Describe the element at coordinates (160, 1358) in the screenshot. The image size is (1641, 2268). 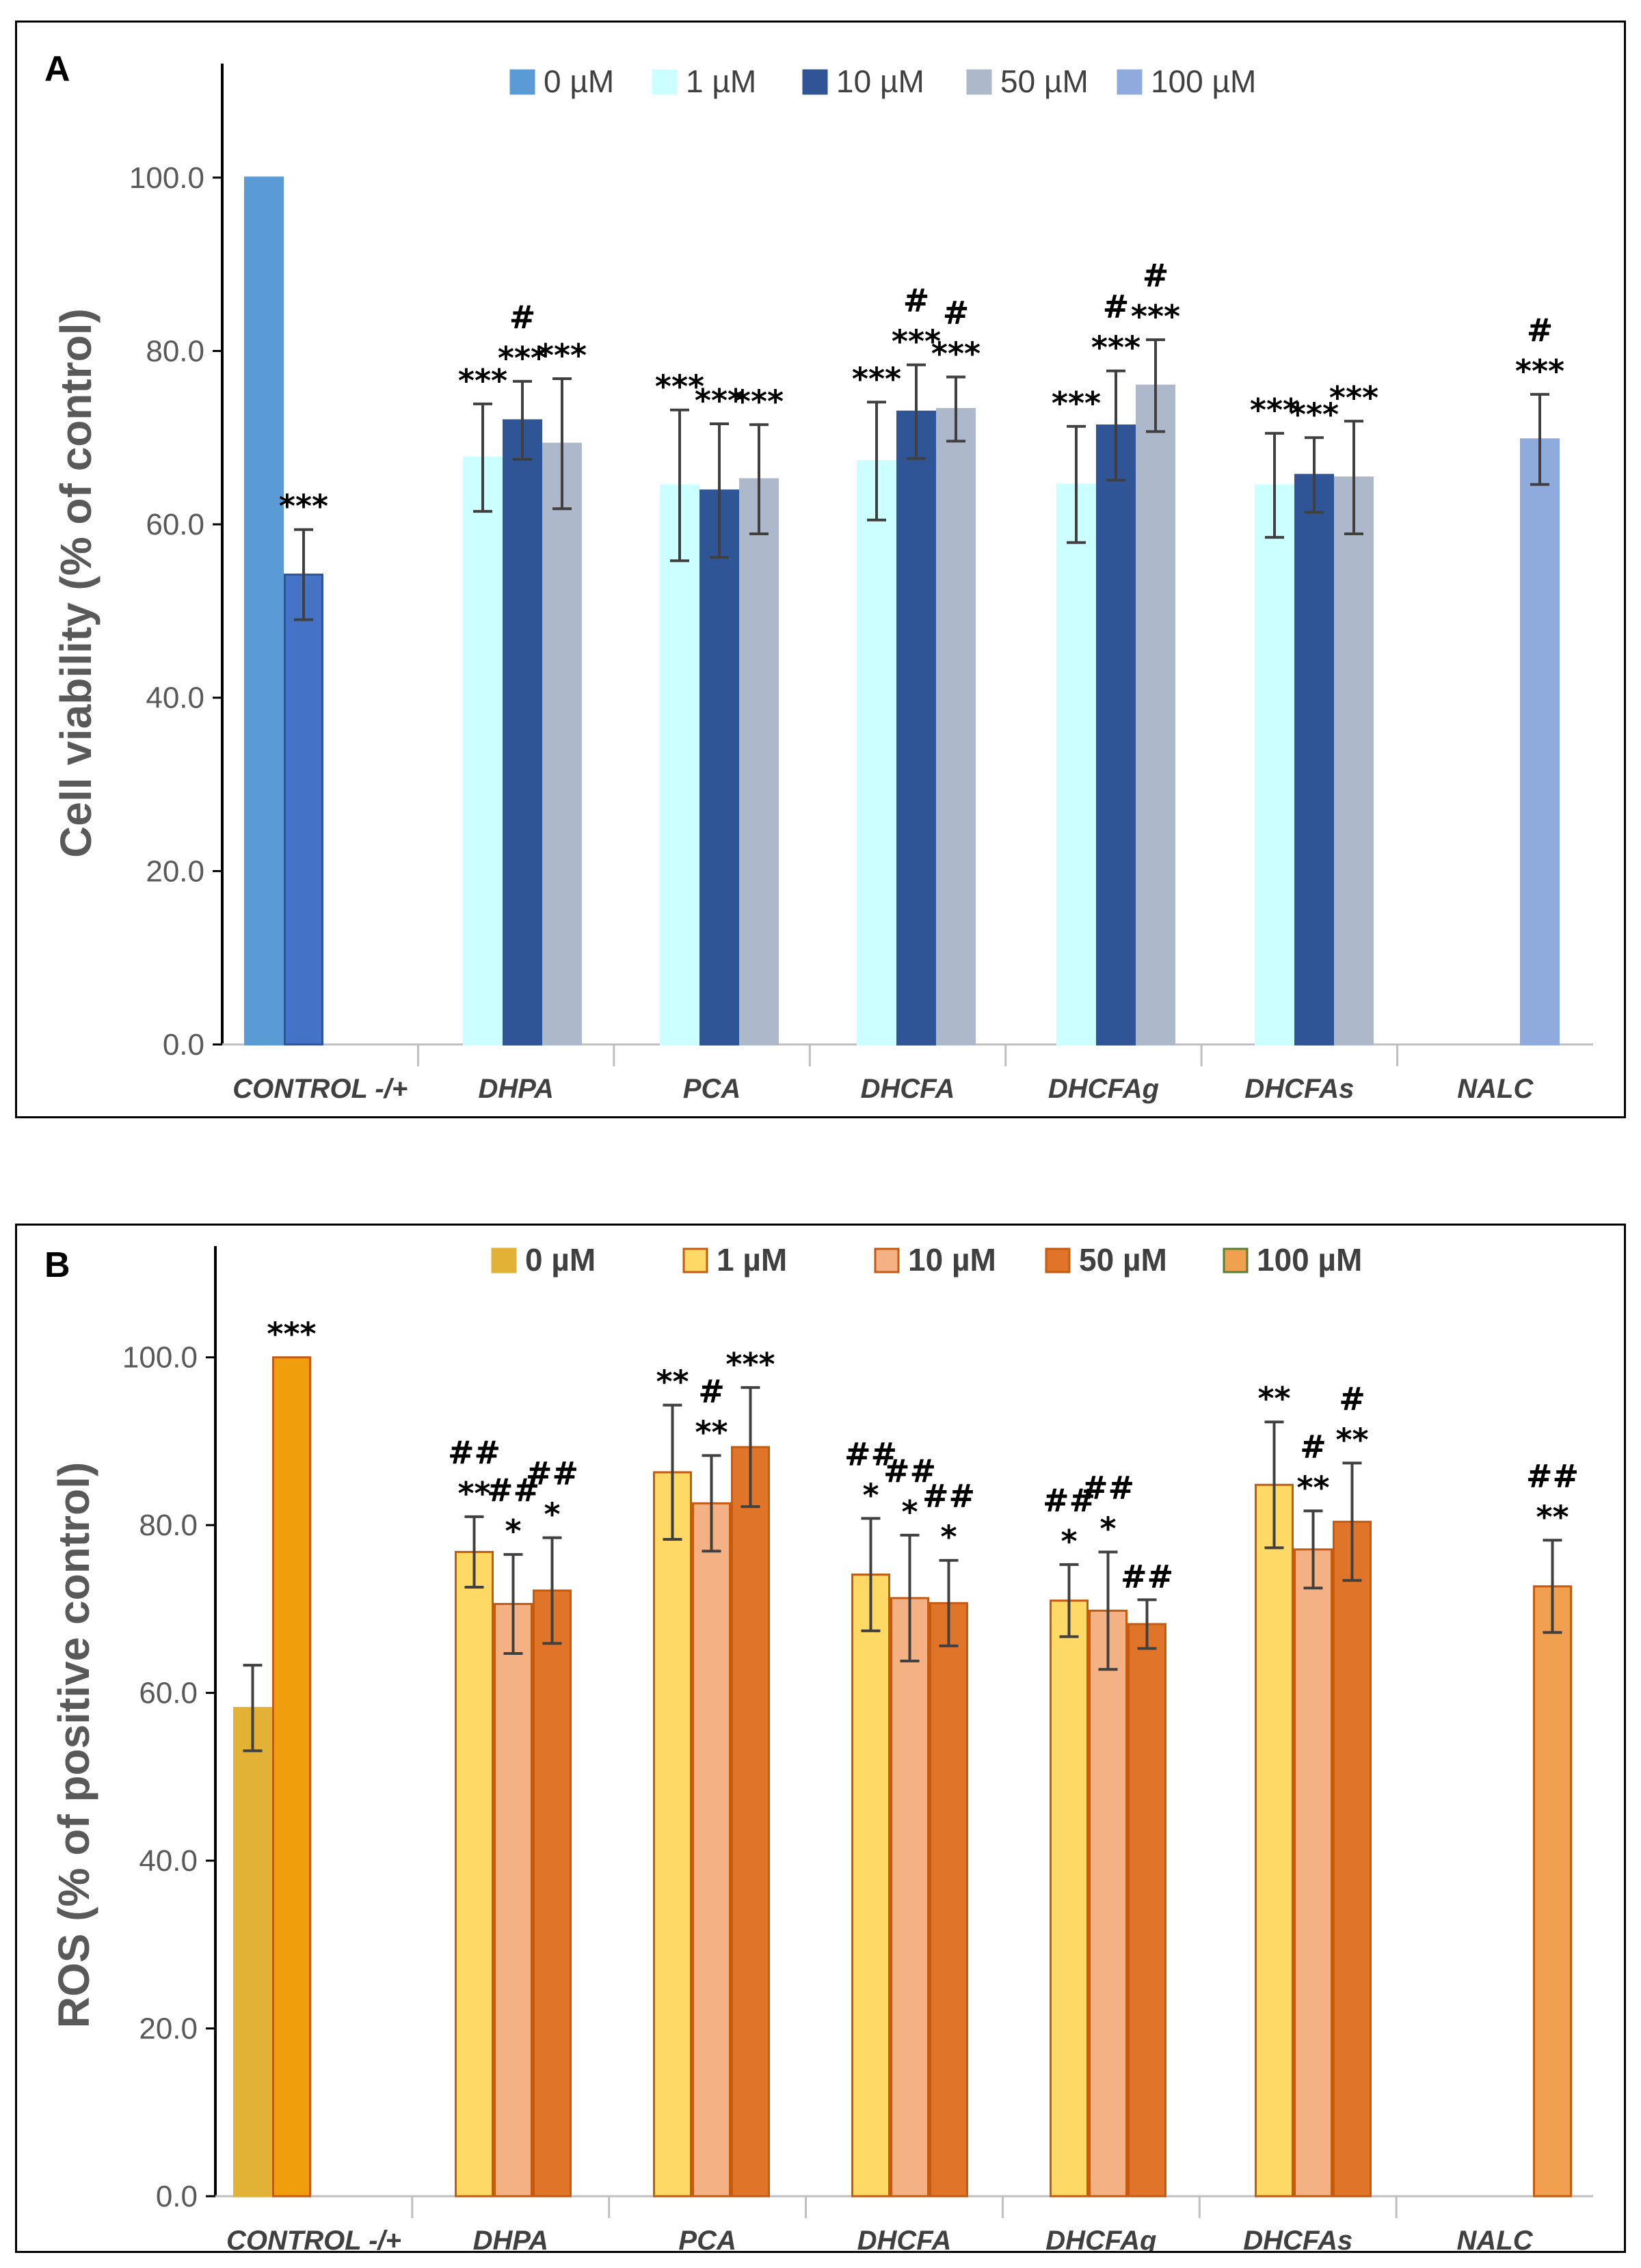
I see `y-tick-label: 100.0` at that location.